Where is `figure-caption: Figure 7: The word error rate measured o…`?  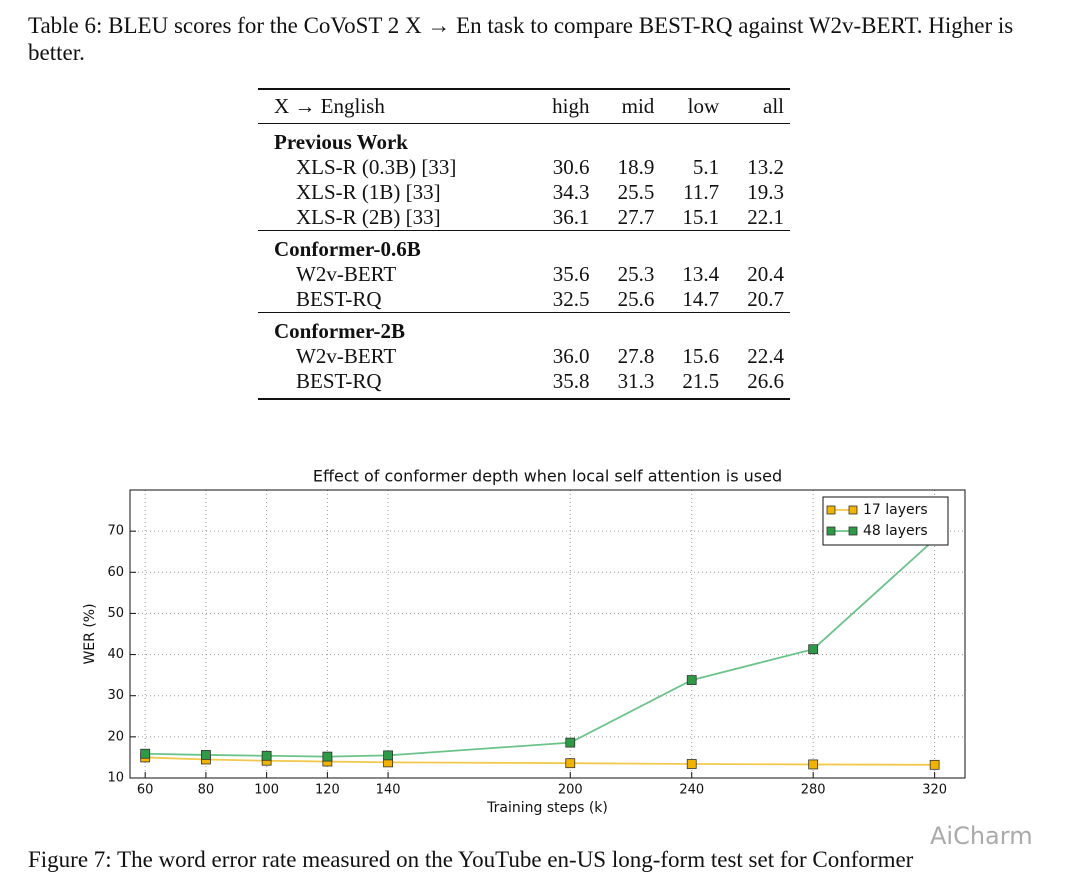
figure-caption: Figure 7: The word error rate measured o… is located at coordinates (471, 859).